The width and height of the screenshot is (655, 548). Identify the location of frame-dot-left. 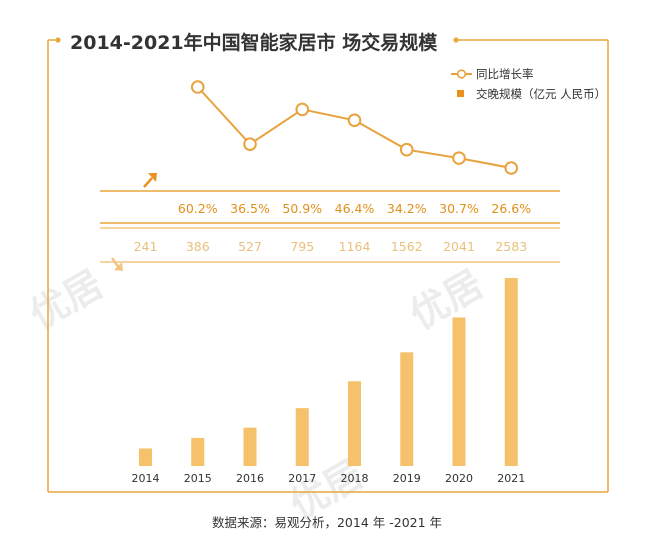
(58, 40).